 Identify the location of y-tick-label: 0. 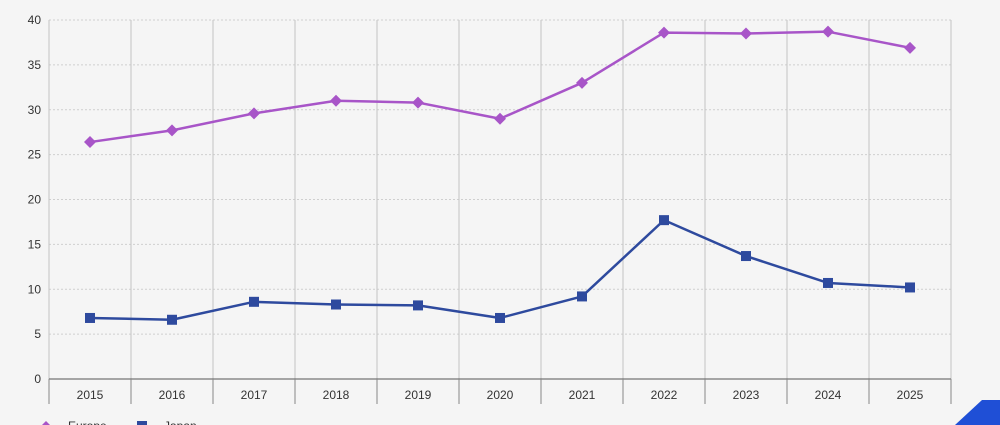
(37, 379).